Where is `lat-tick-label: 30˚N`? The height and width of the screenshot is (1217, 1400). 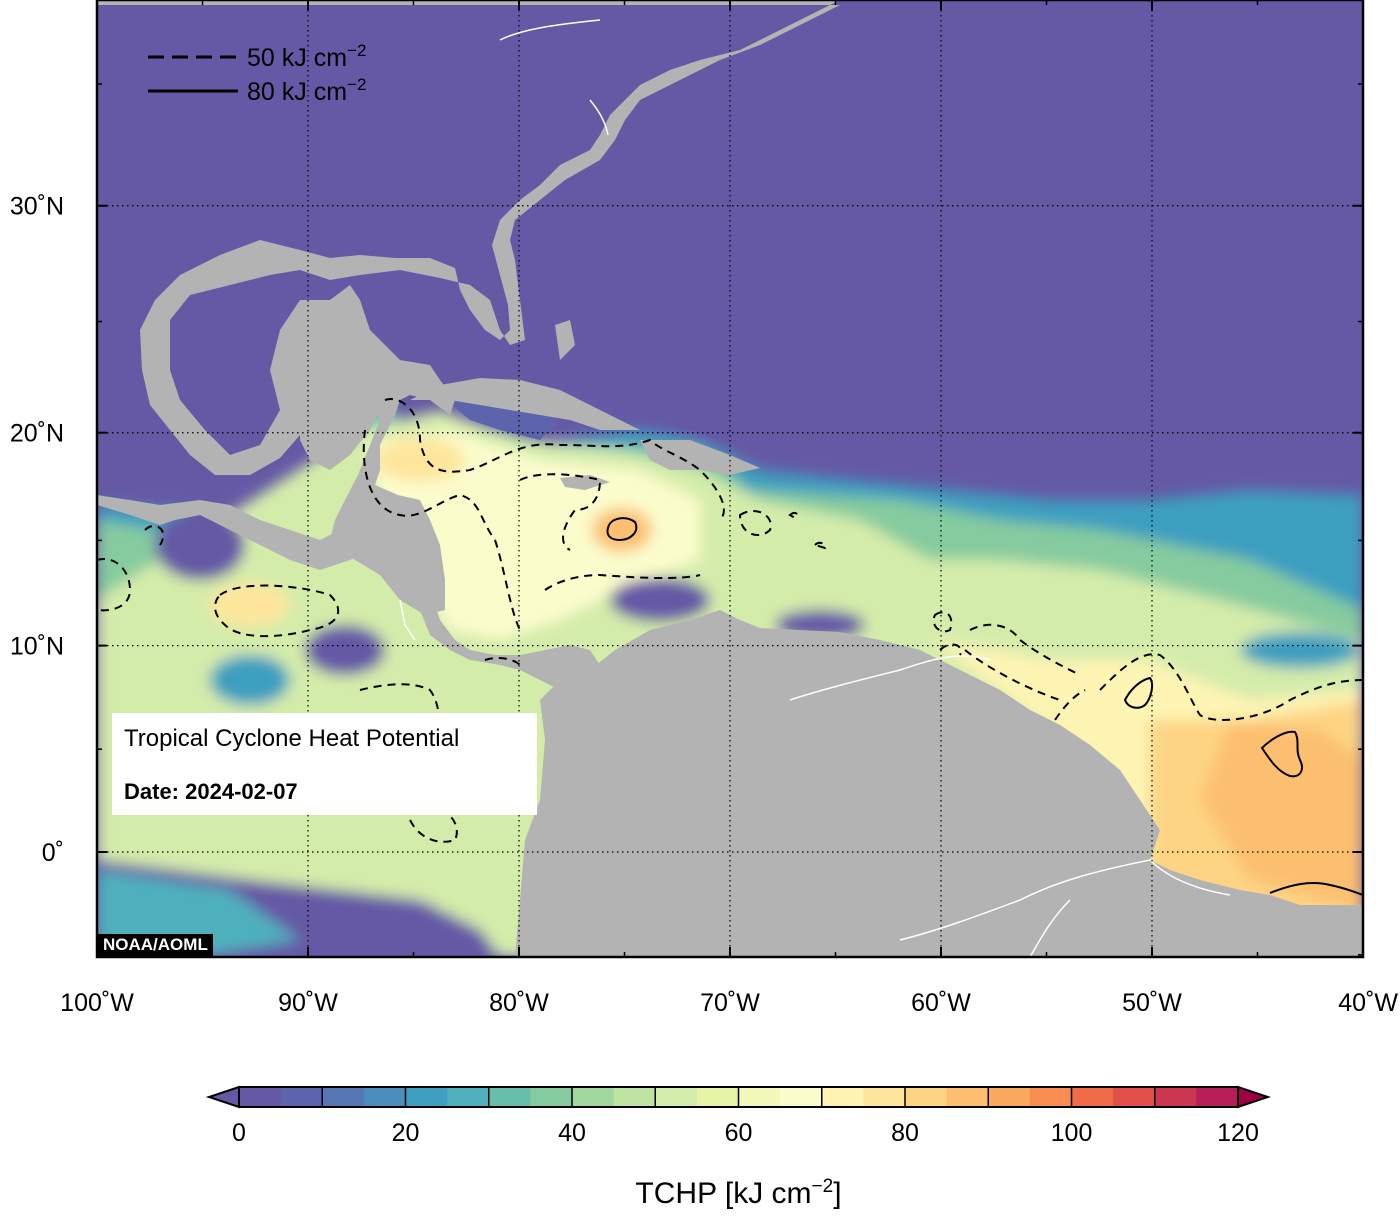 lat-tick-label: 30˚N is located at coordinates (37, 207).